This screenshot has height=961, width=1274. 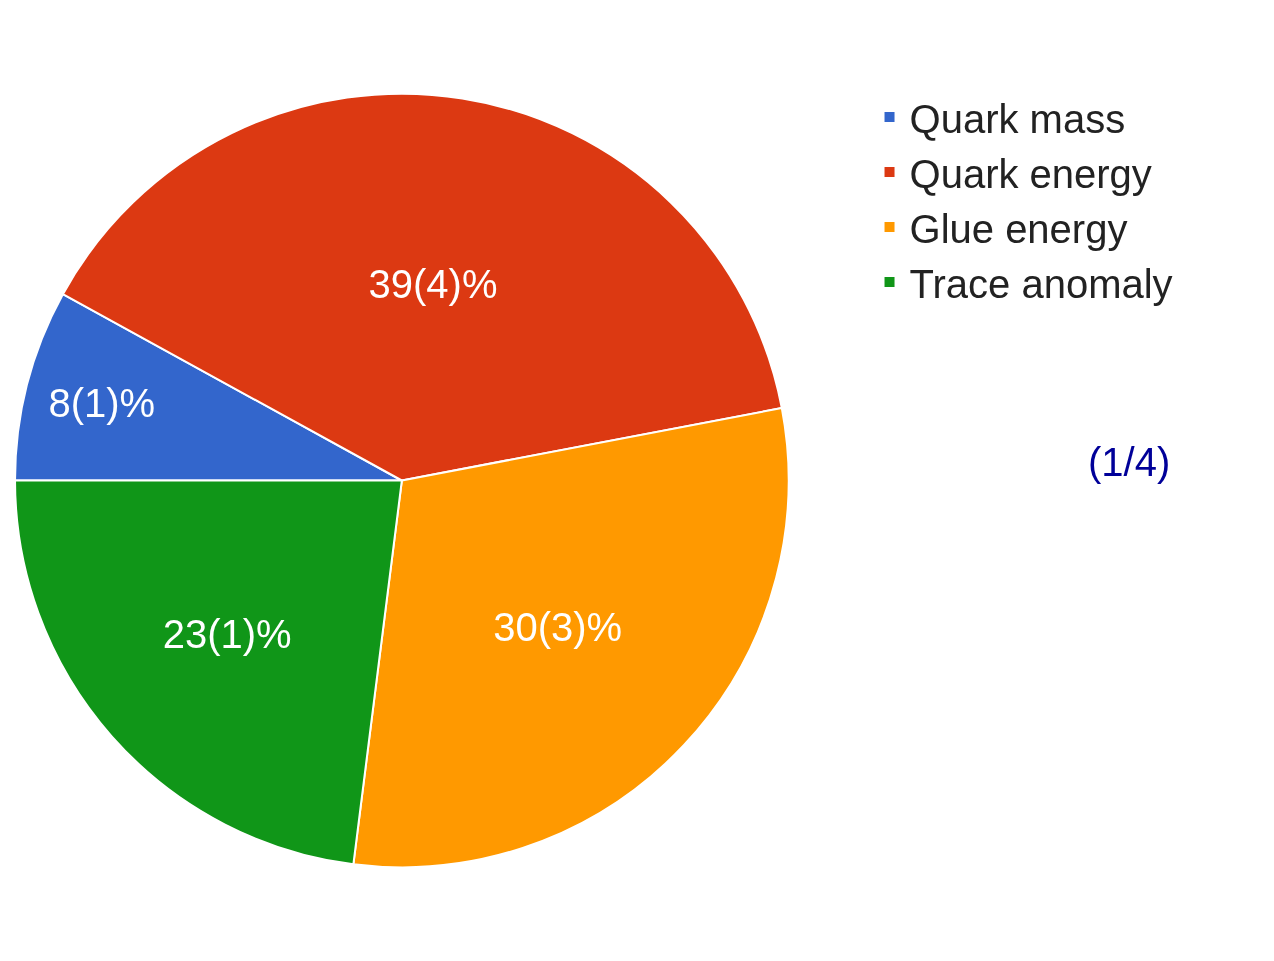 I want to click on data-label: 39(4)%, so click(x=433, y=283).